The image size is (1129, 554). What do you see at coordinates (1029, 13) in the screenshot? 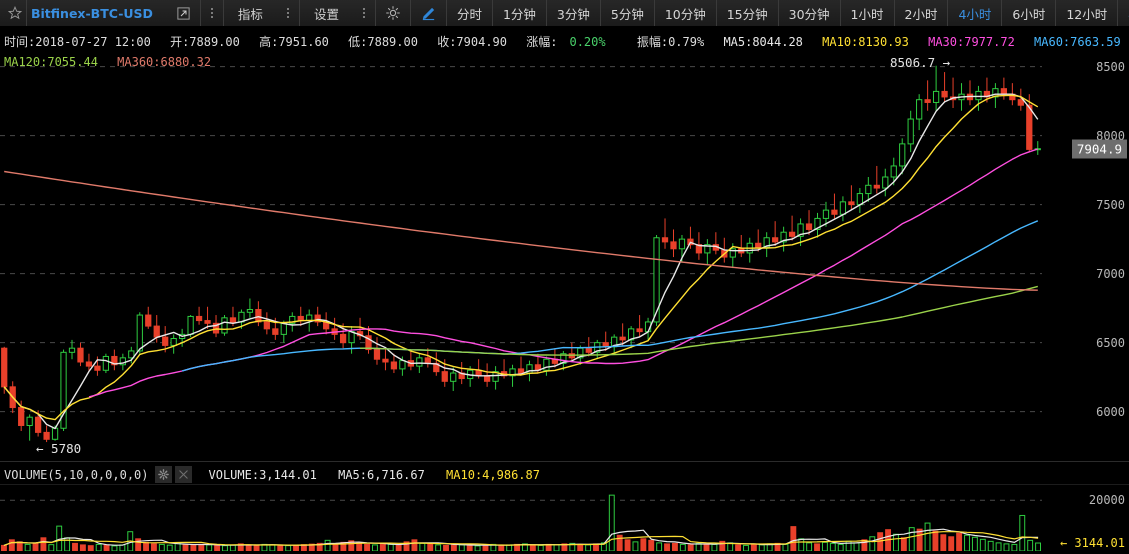
I see `timeframe-10: 6小时` at bounding box center [1029, 13].